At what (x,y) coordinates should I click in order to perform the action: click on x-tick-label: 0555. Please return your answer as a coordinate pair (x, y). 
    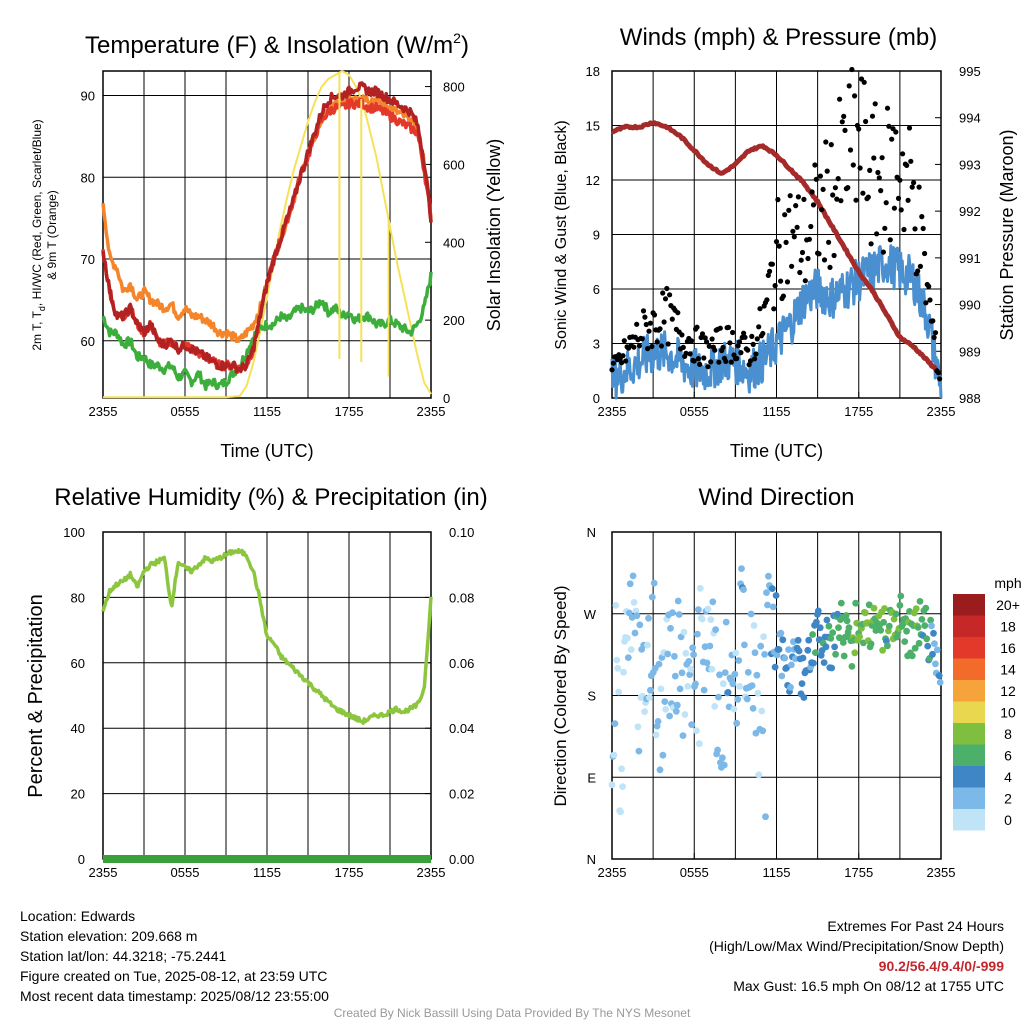
    Looking at the image, I should click on (694, 872).